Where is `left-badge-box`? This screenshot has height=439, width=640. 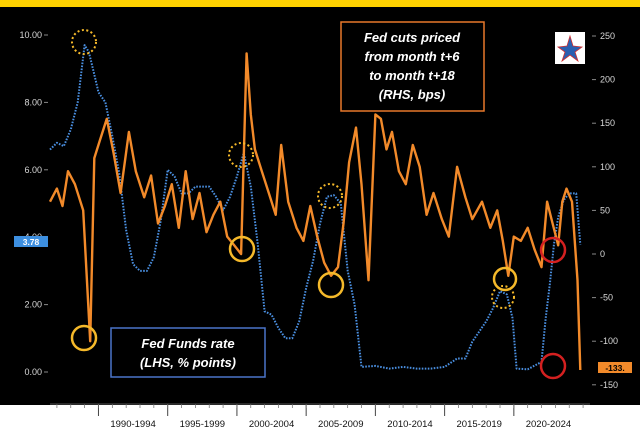
left-badge-box is located at coordinates (31, 241).